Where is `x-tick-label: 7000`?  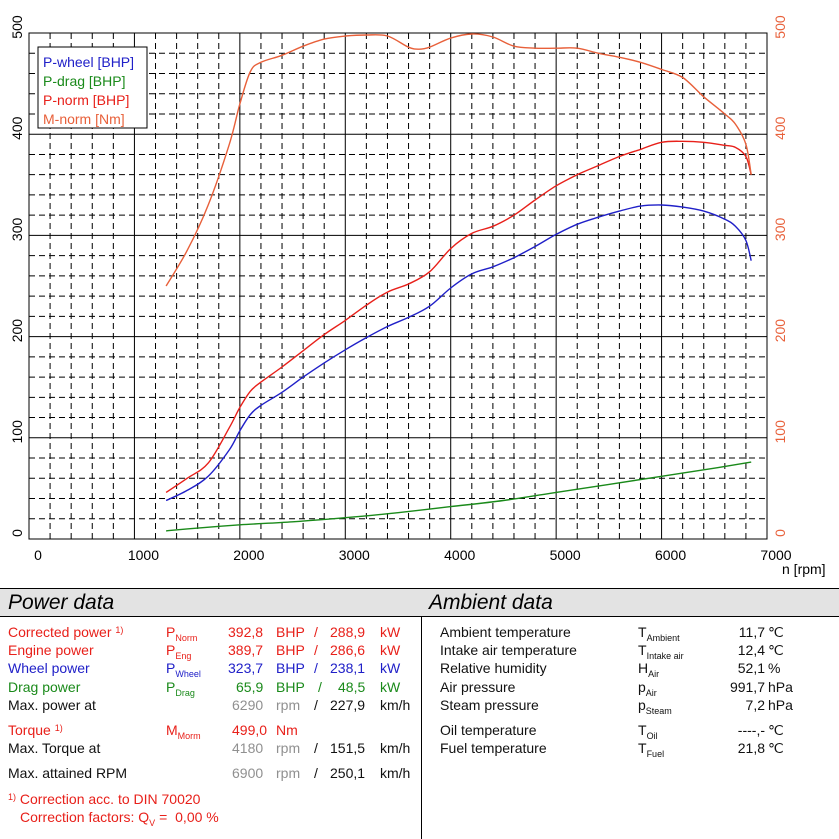
x-tick-label: 7000 is located at coordinates (775, 555).